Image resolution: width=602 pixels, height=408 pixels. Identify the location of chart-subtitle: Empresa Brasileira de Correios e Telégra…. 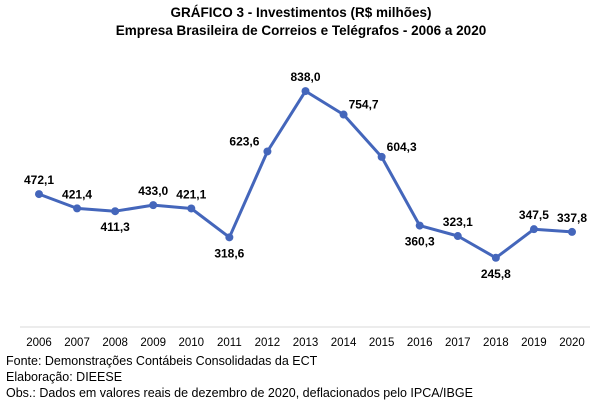
(301, 30).